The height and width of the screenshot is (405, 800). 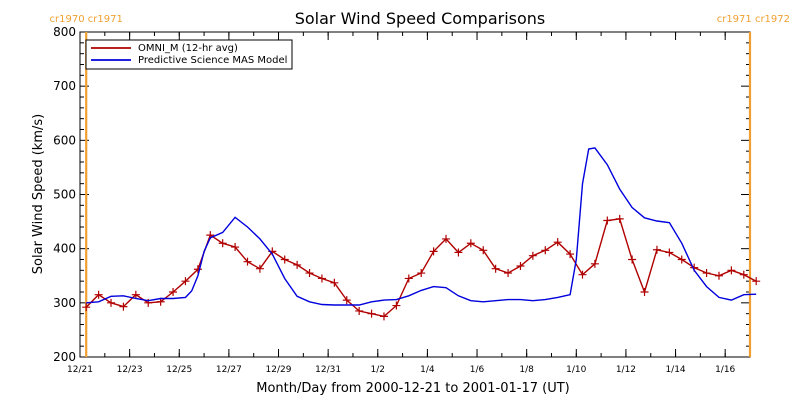 What do you see at coordinates (378, 370) in the screenshot?
I see `x-tick-label: 1/2` at bounding box center [378, 370].